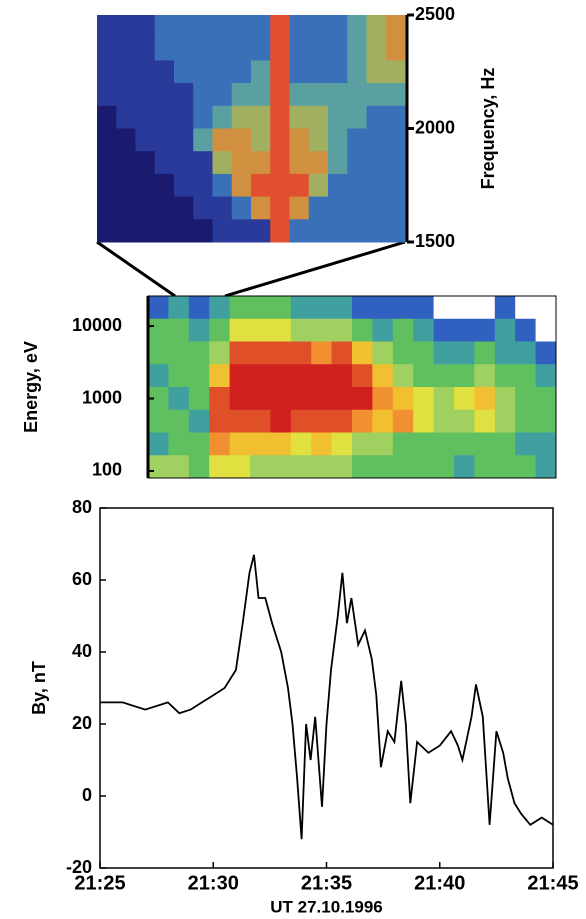 Image resolution: width=586 pixels, height=919 pixels. What do you see at coordinates (97, 325) in the screenshot?
I see `y-tick-label: 10000` at bounding box center [97, 325].